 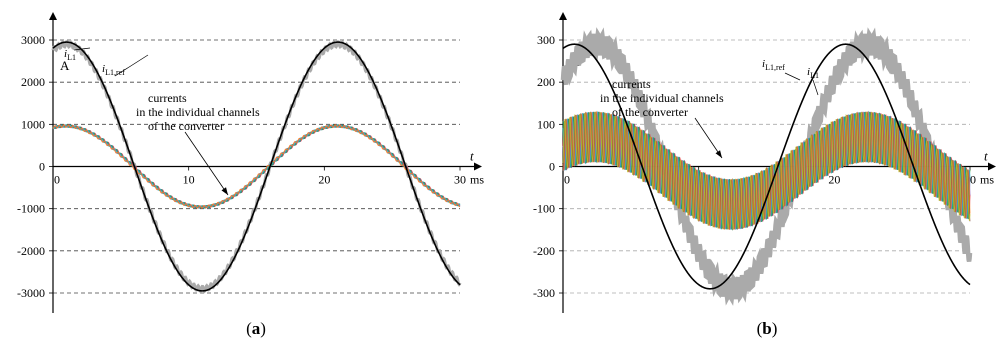 What do you see at coordinates (460, 180) in the screenshot?
I see `x-tick-label: 30` at bounding box center [460, 180].